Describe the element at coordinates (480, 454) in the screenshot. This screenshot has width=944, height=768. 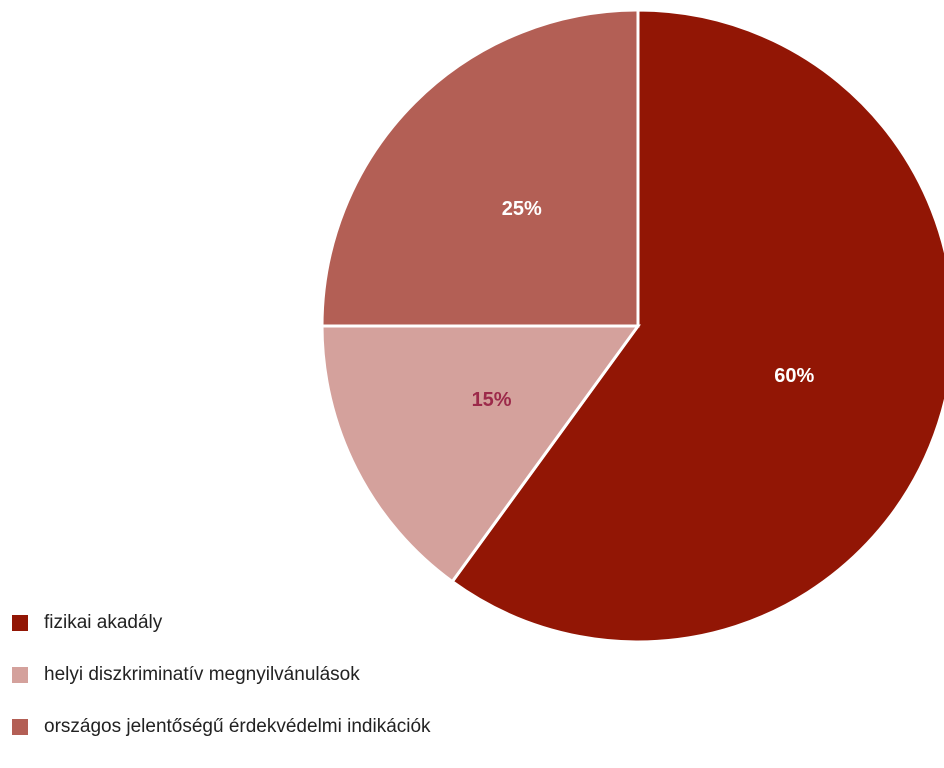
I see `pie-slice-helyi-diszkriminativ` at that location.